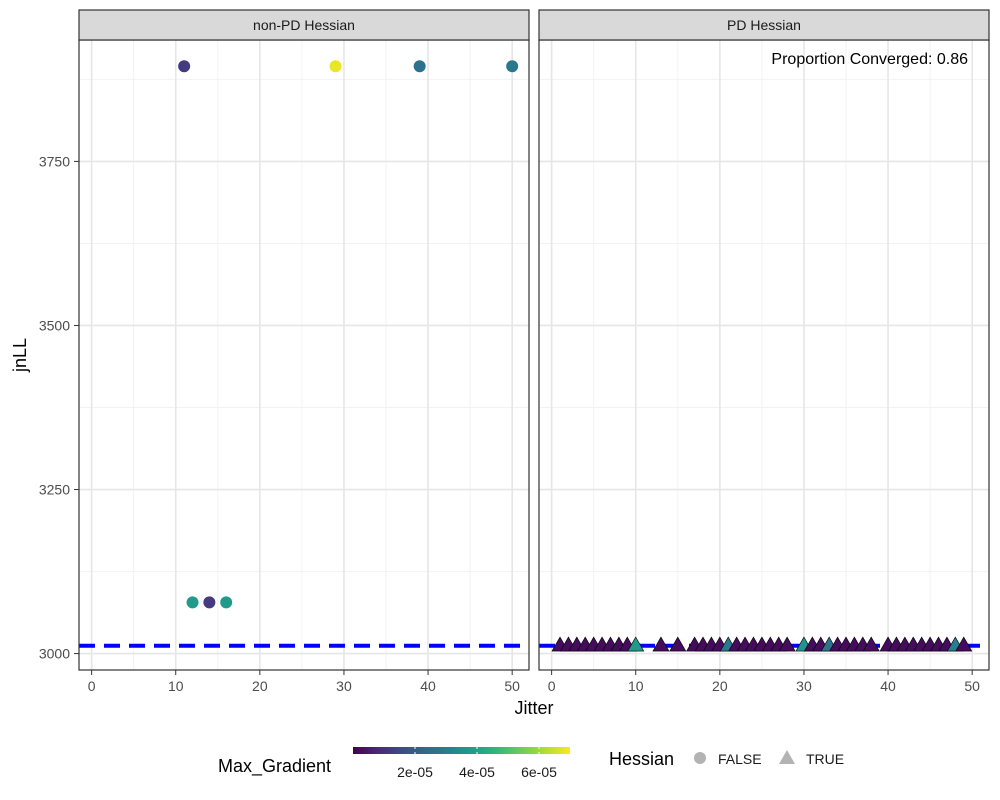 The image size is (1000, 800). I want to click on y-tick-label: 3000, so click(54, 654).